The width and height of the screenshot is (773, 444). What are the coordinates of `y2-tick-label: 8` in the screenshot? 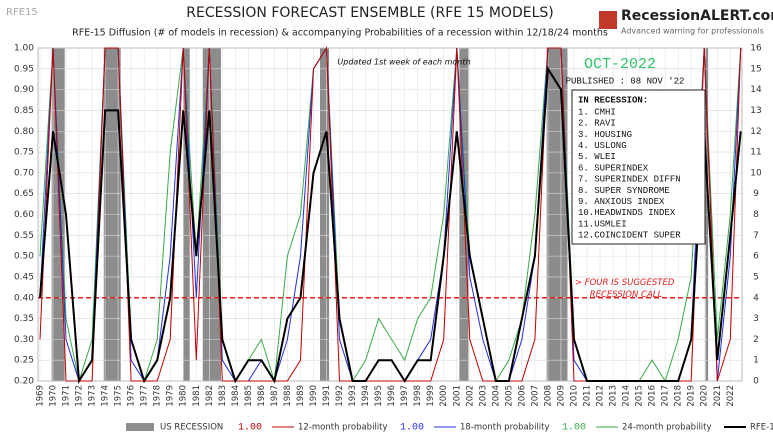 It's located at (756, 215).